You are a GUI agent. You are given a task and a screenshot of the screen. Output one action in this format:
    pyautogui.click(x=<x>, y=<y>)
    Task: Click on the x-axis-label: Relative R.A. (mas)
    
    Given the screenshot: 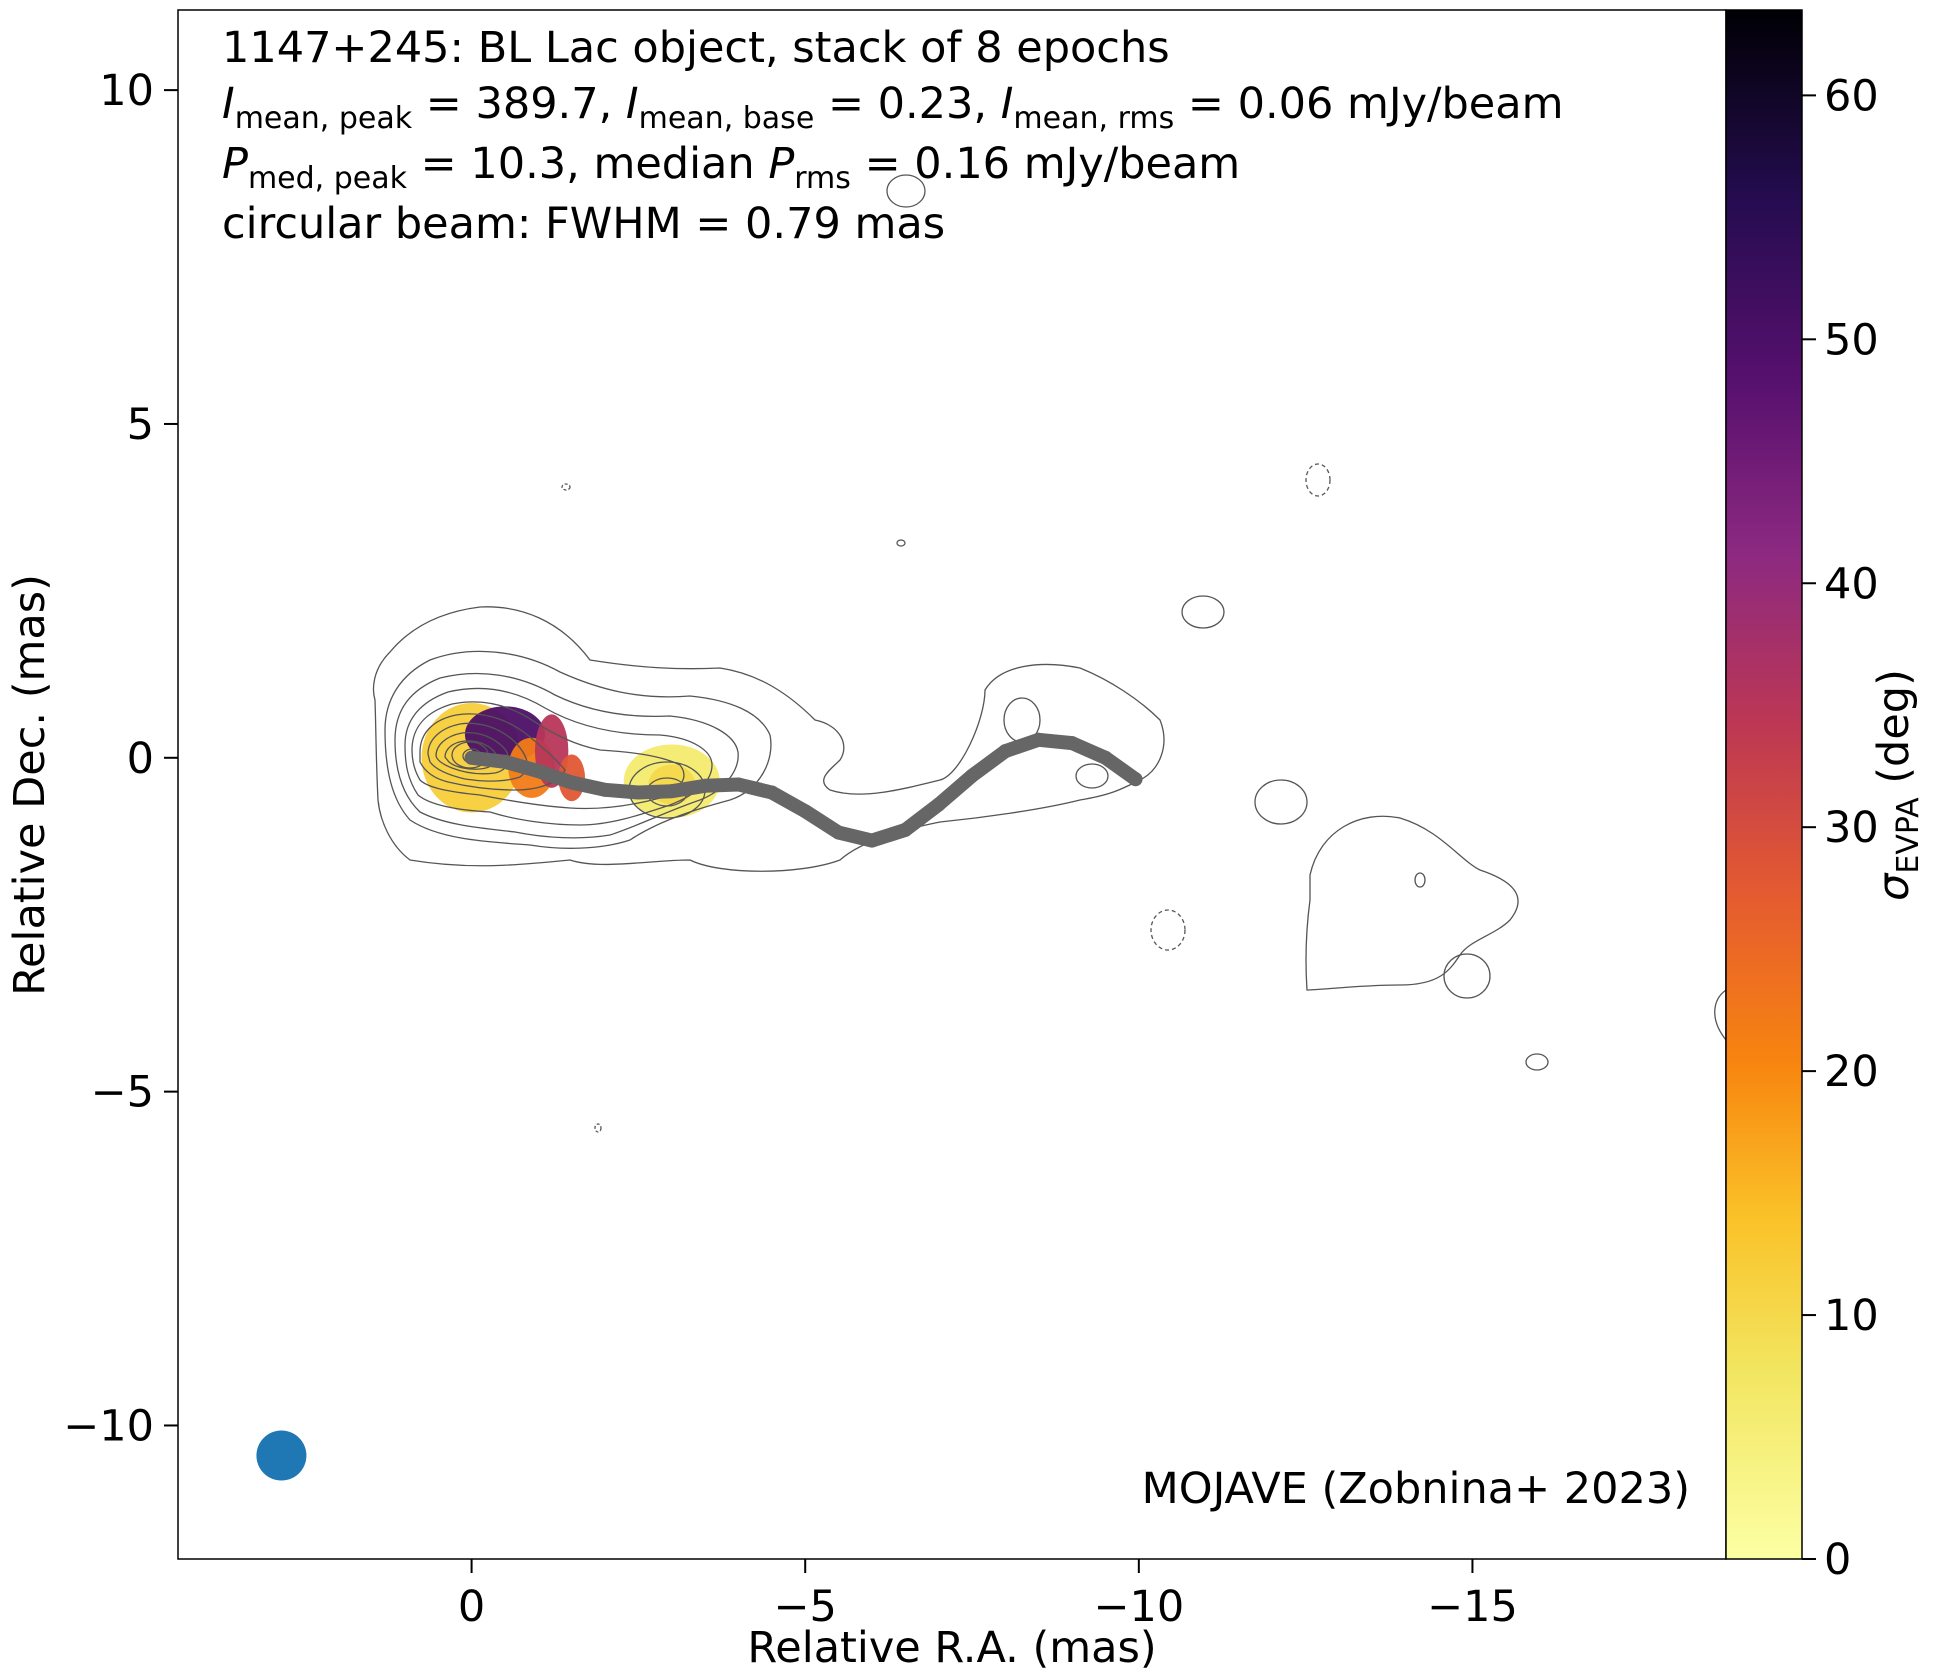 What is the action you would take?
    pyautogui.click(x=951, y=1648)
    